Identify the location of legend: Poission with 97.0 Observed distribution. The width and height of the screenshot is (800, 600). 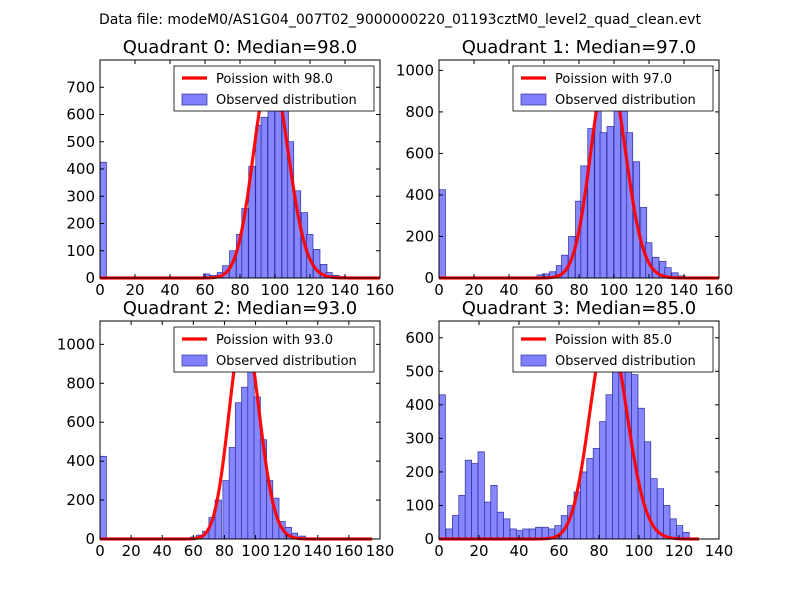
(613, 88).